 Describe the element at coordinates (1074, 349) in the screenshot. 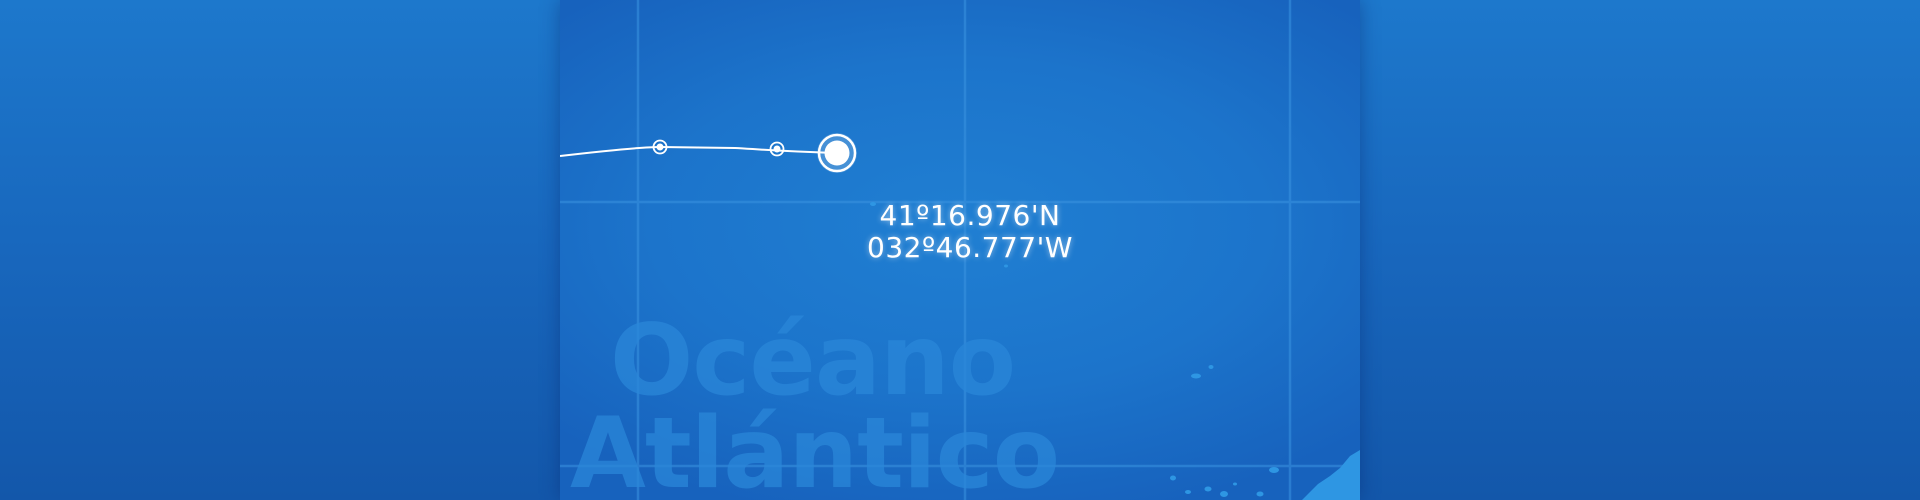

I see `islands` at that location.